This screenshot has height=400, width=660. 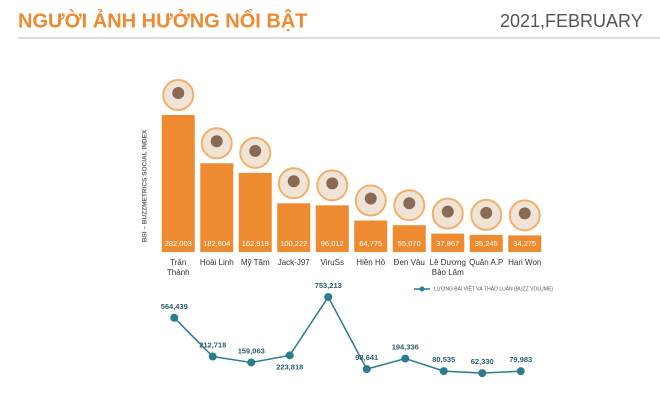 What do you see at coordinates (174, 306) in the screenshot?
I see `value-label: 564,439` at bounding box center [174, 306].